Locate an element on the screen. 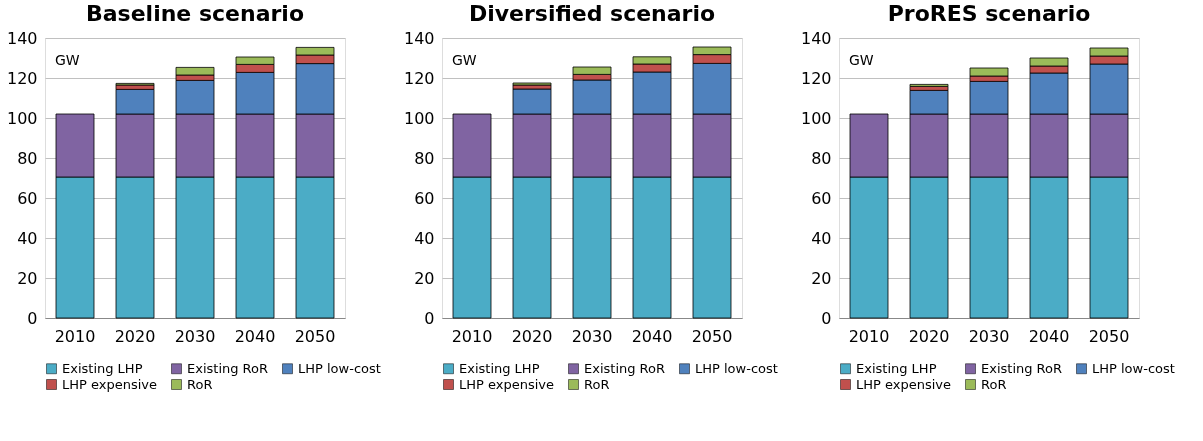 The width and height of the screenshot is (1203, 441). chart-title: Diversified scenario is located at coordinates (592, 13).